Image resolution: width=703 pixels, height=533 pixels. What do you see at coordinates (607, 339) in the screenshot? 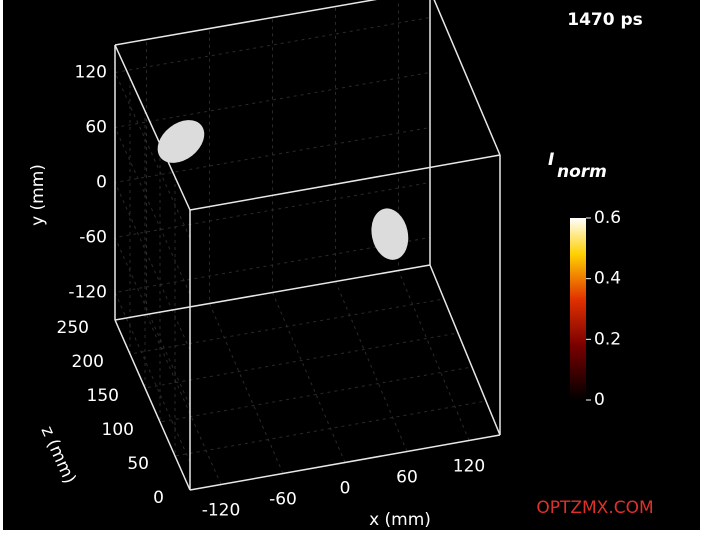
I see `colorbar-tick-label: 0.2` at bounding box center [607, 339].